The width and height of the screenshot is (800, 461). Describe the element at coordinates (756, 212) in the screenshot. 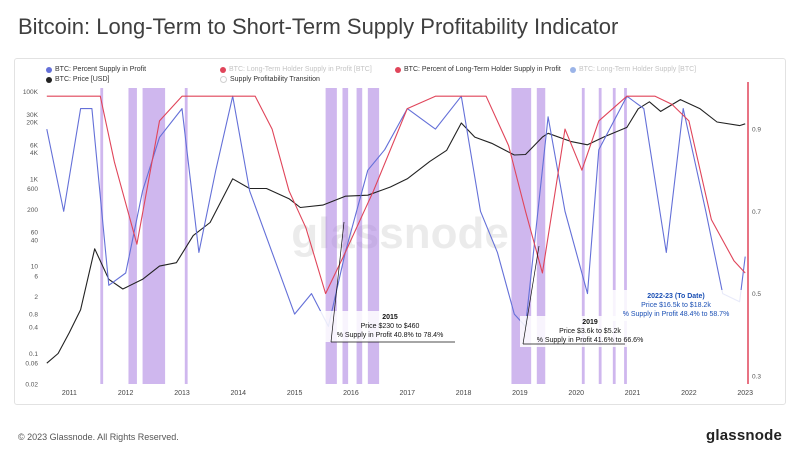

I see `y-right-tick-label: 0.7` at that location.